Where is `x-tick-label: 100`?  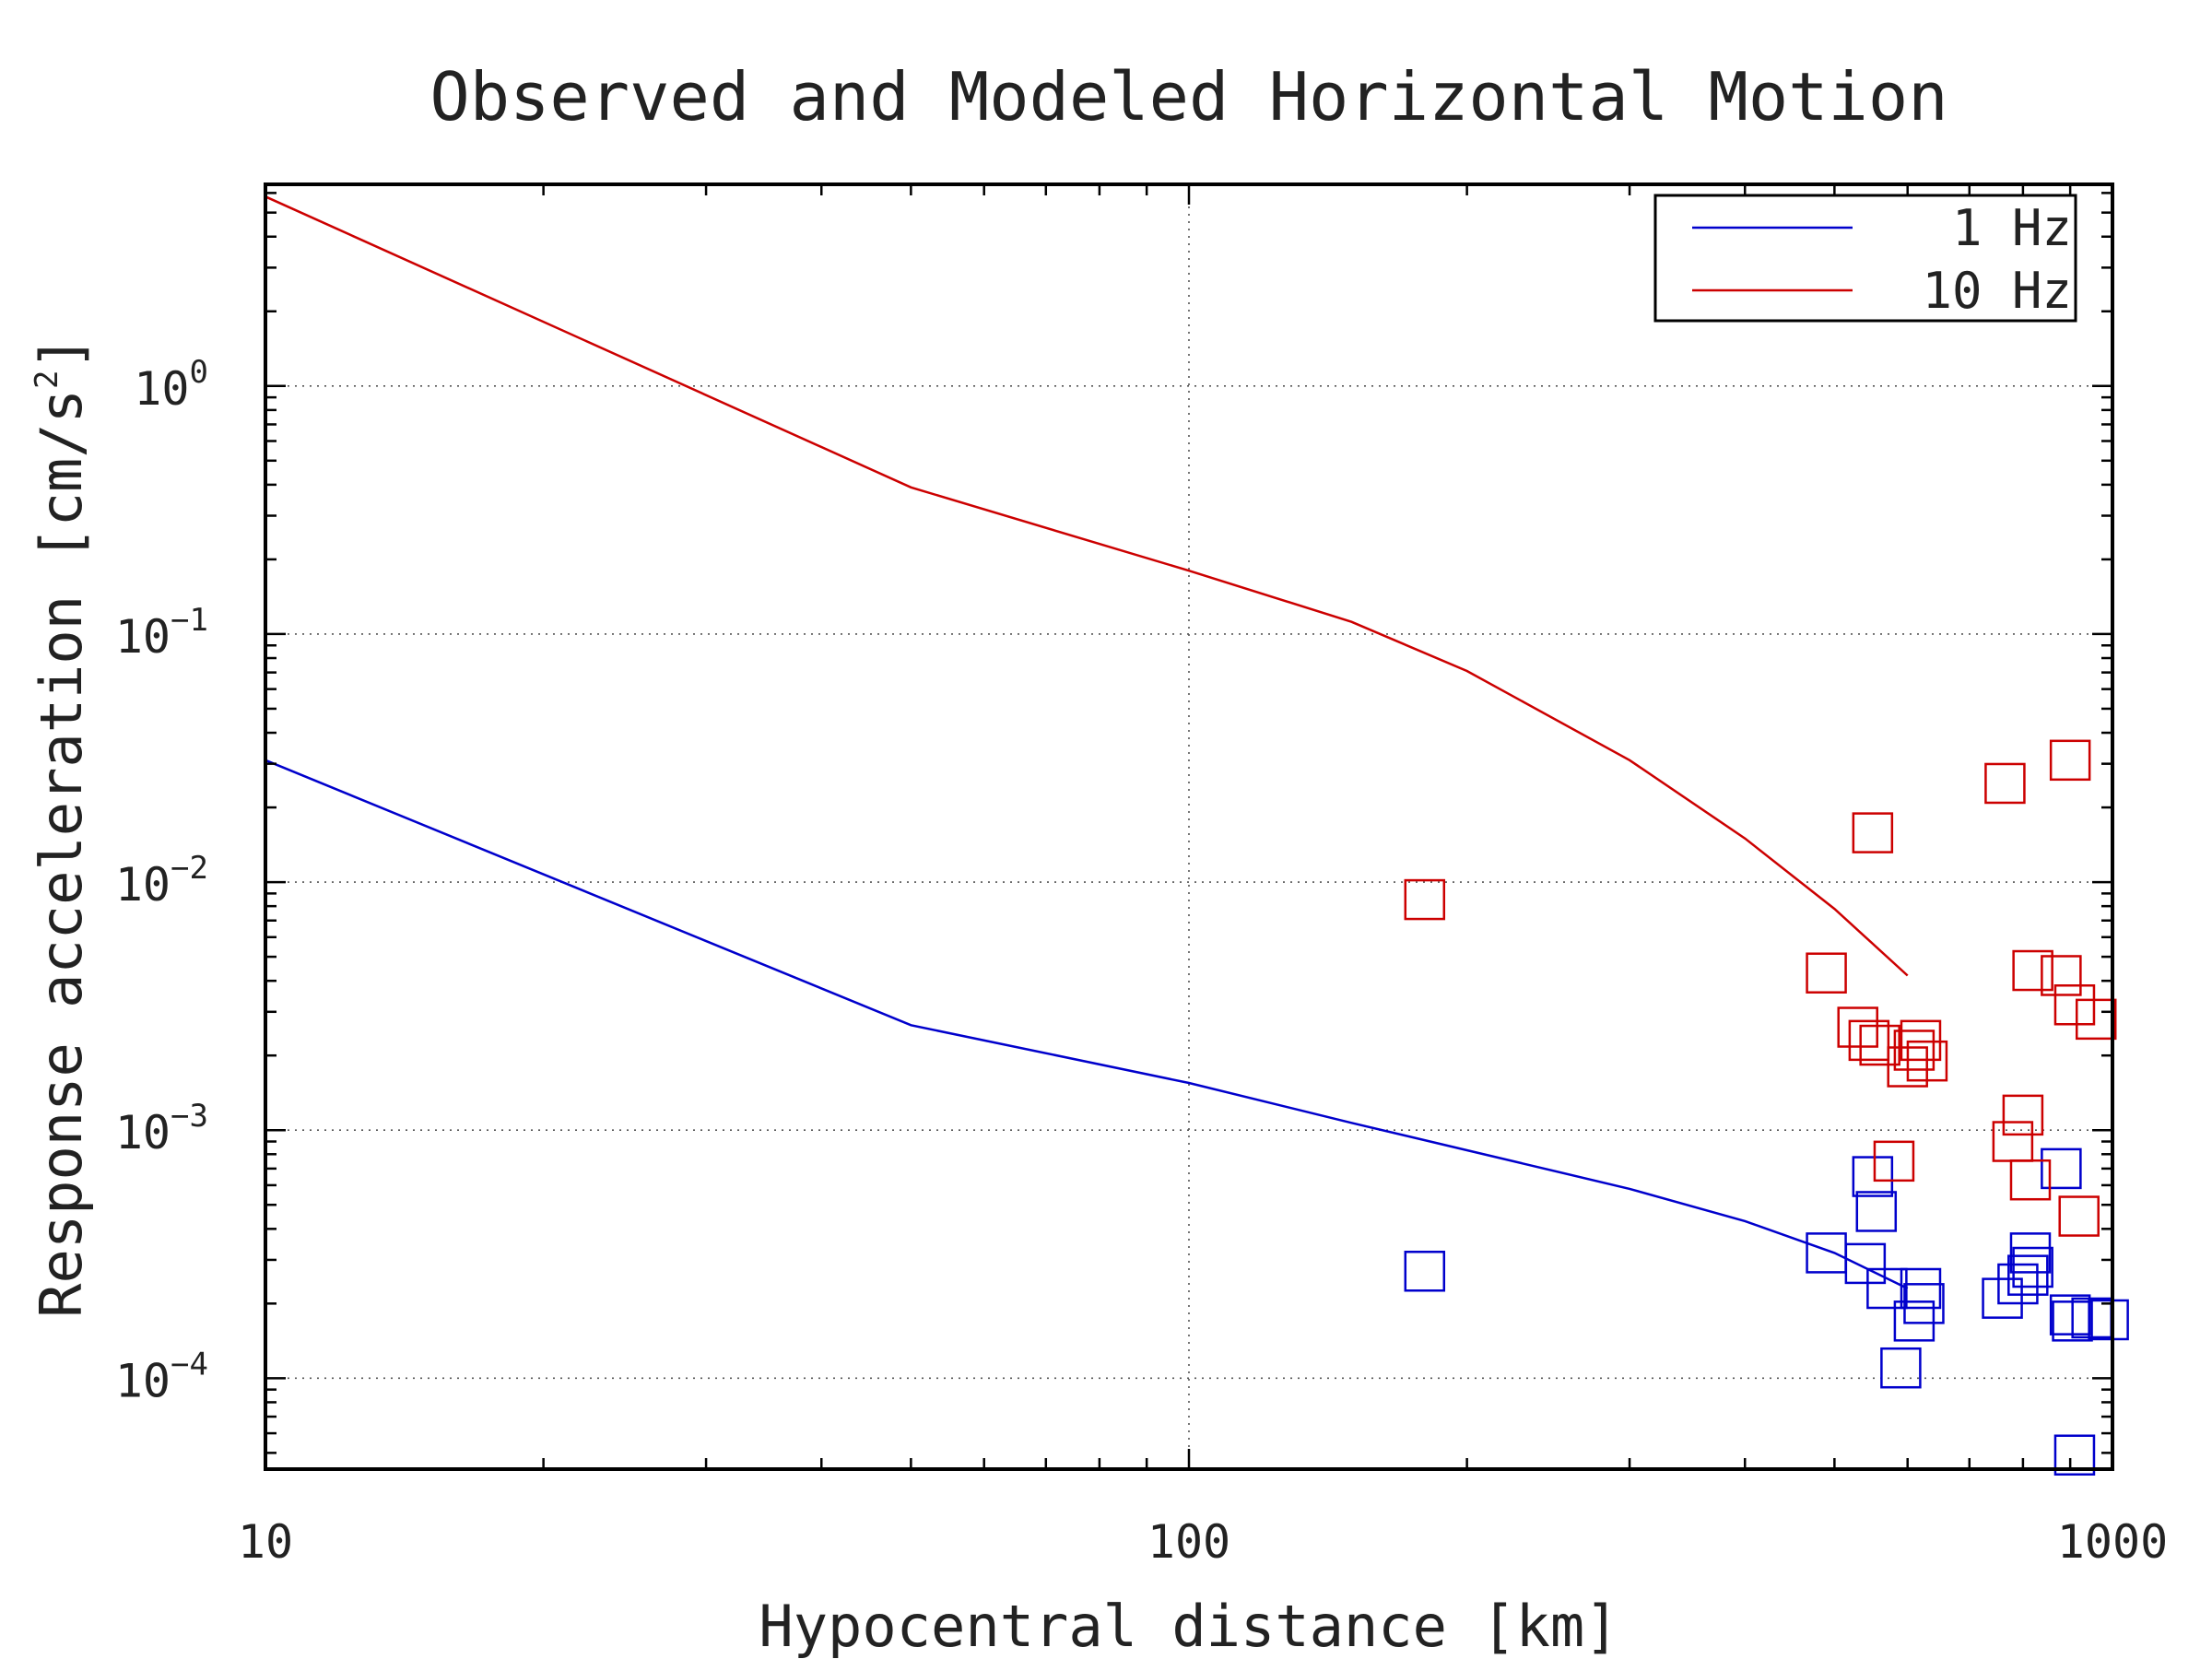 x-tick-label: 100 is located at coordinates (1188, 1542).